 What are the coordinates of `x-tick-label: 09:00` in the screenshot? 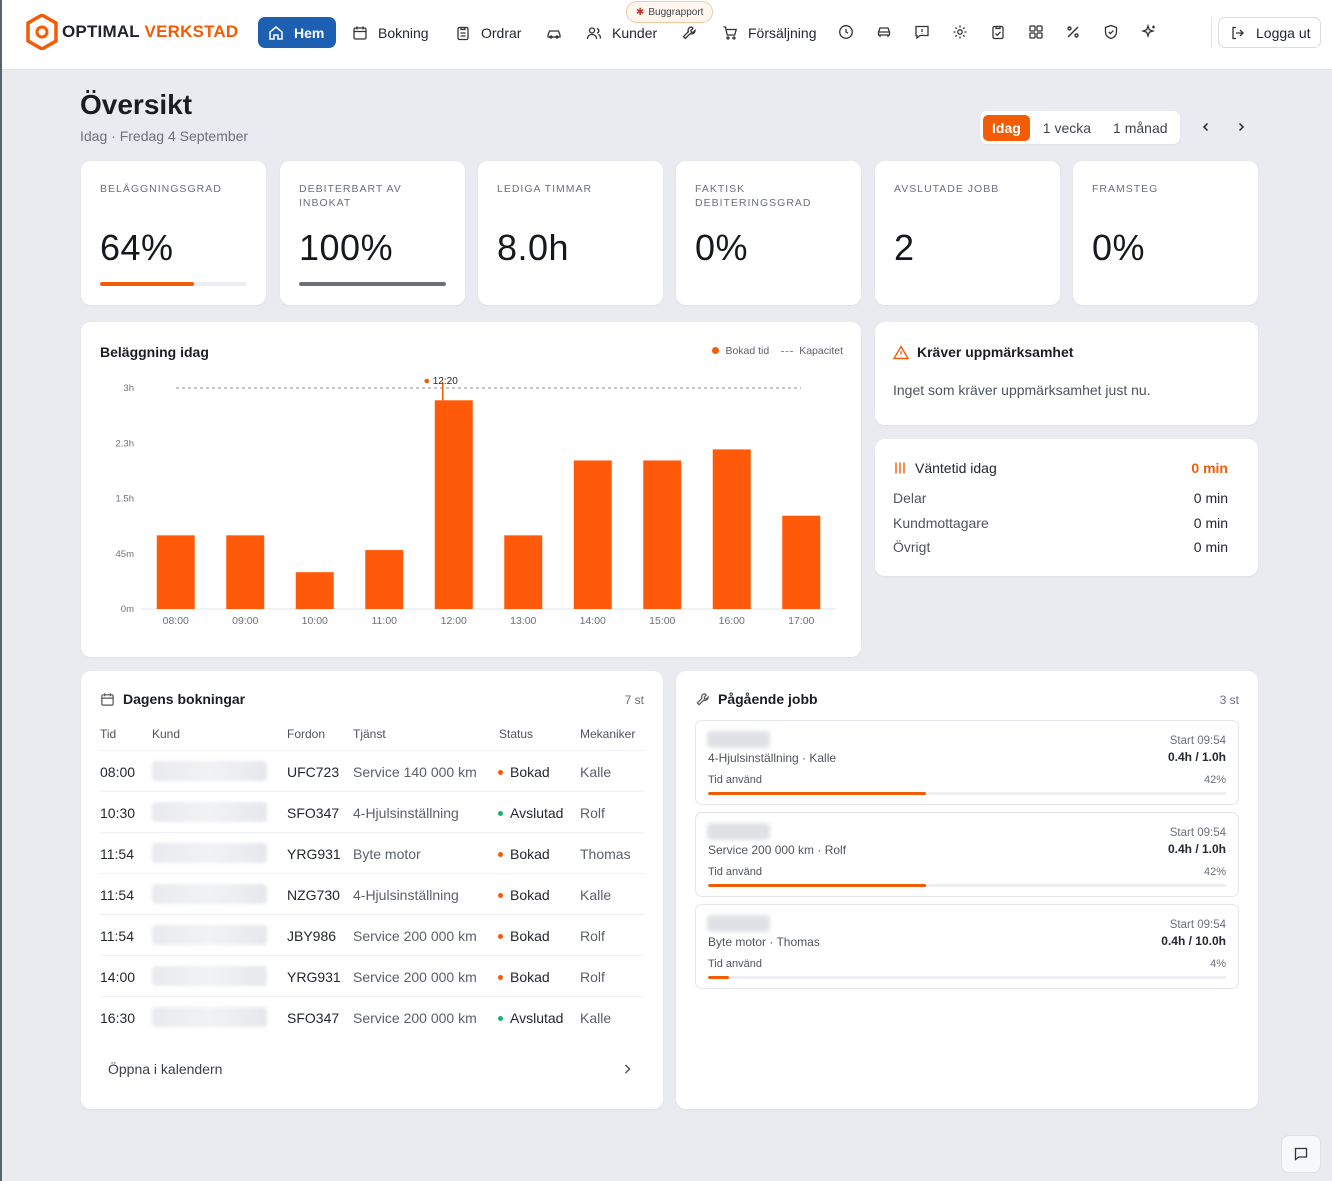 It's located at (245, 621).